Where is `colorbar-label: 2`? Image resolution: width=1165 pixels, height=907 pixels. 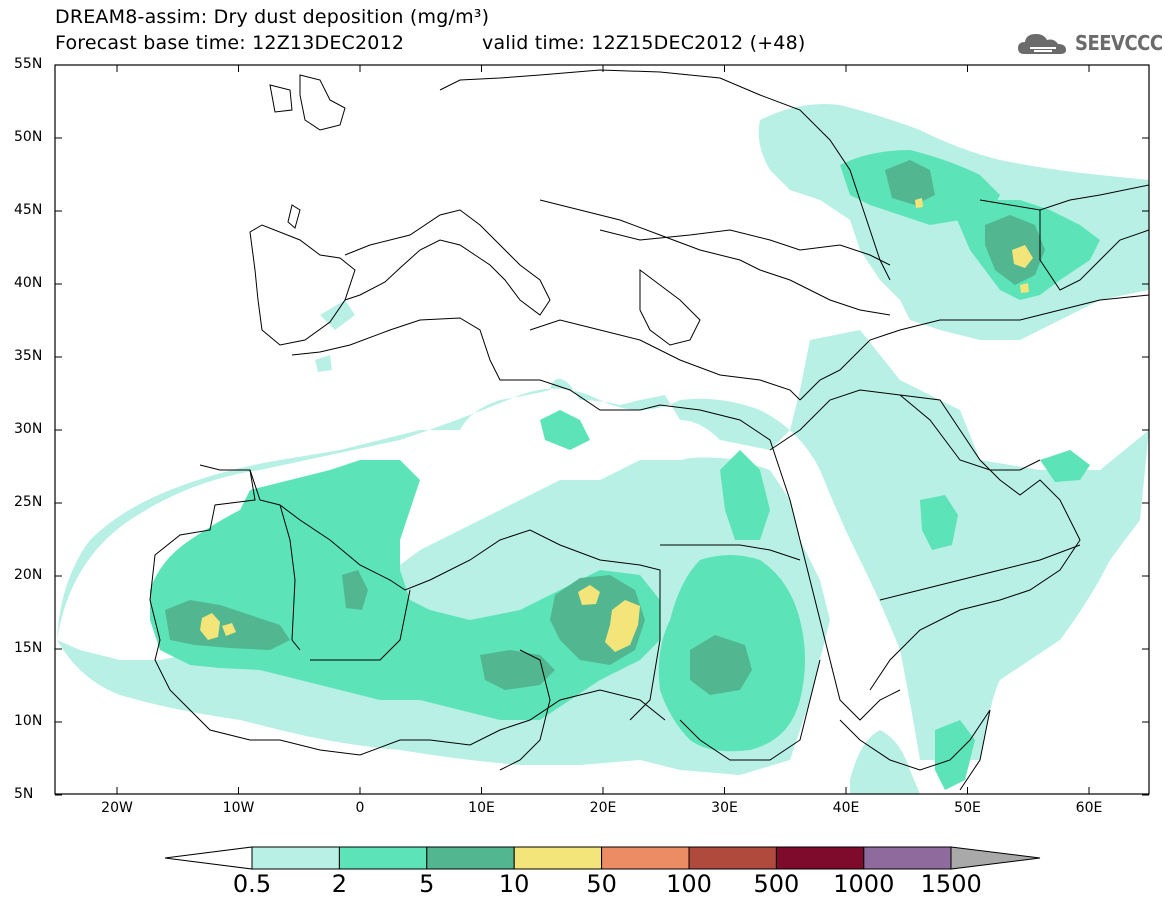 colorbar-label: 2 is located at coordinates (339, 884).